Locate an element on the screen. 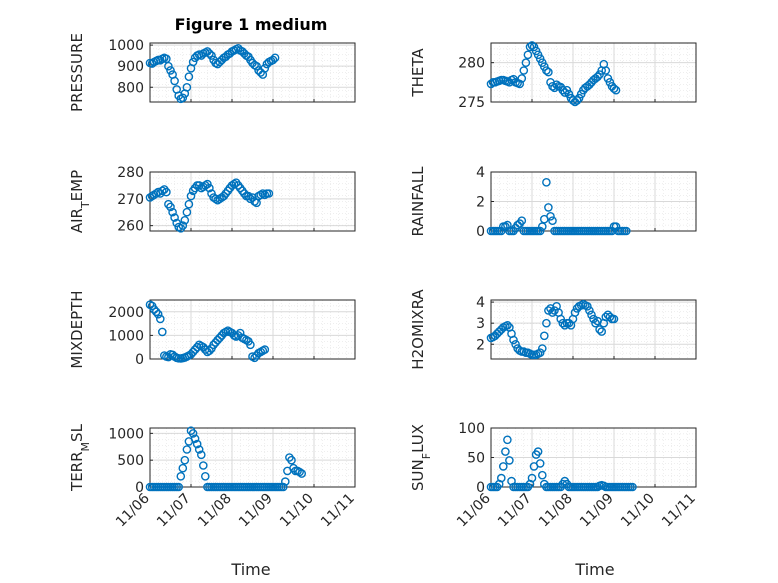 This screenshot has width=778, height=583. y-tick-label: 100 is located at coordinates (471, 429).